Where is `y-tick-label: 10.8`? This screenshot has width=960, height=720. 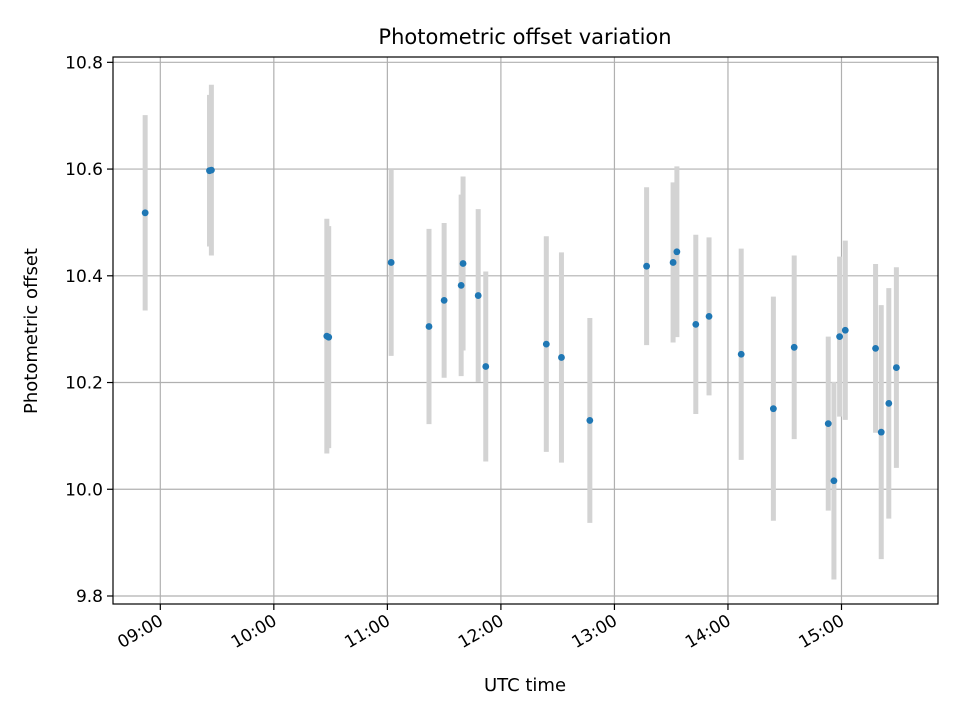
y-tick-label: 10.8 is located at coordinates (84, 63).